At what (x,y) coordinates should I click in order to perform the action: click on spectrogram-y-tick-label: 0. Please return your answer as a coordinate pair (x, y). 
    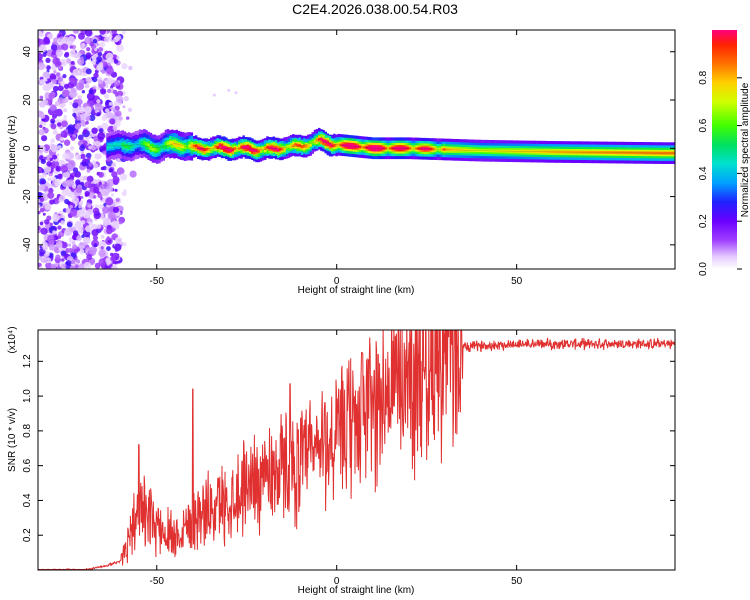
    Looking at the image, I should click on (27, 148).